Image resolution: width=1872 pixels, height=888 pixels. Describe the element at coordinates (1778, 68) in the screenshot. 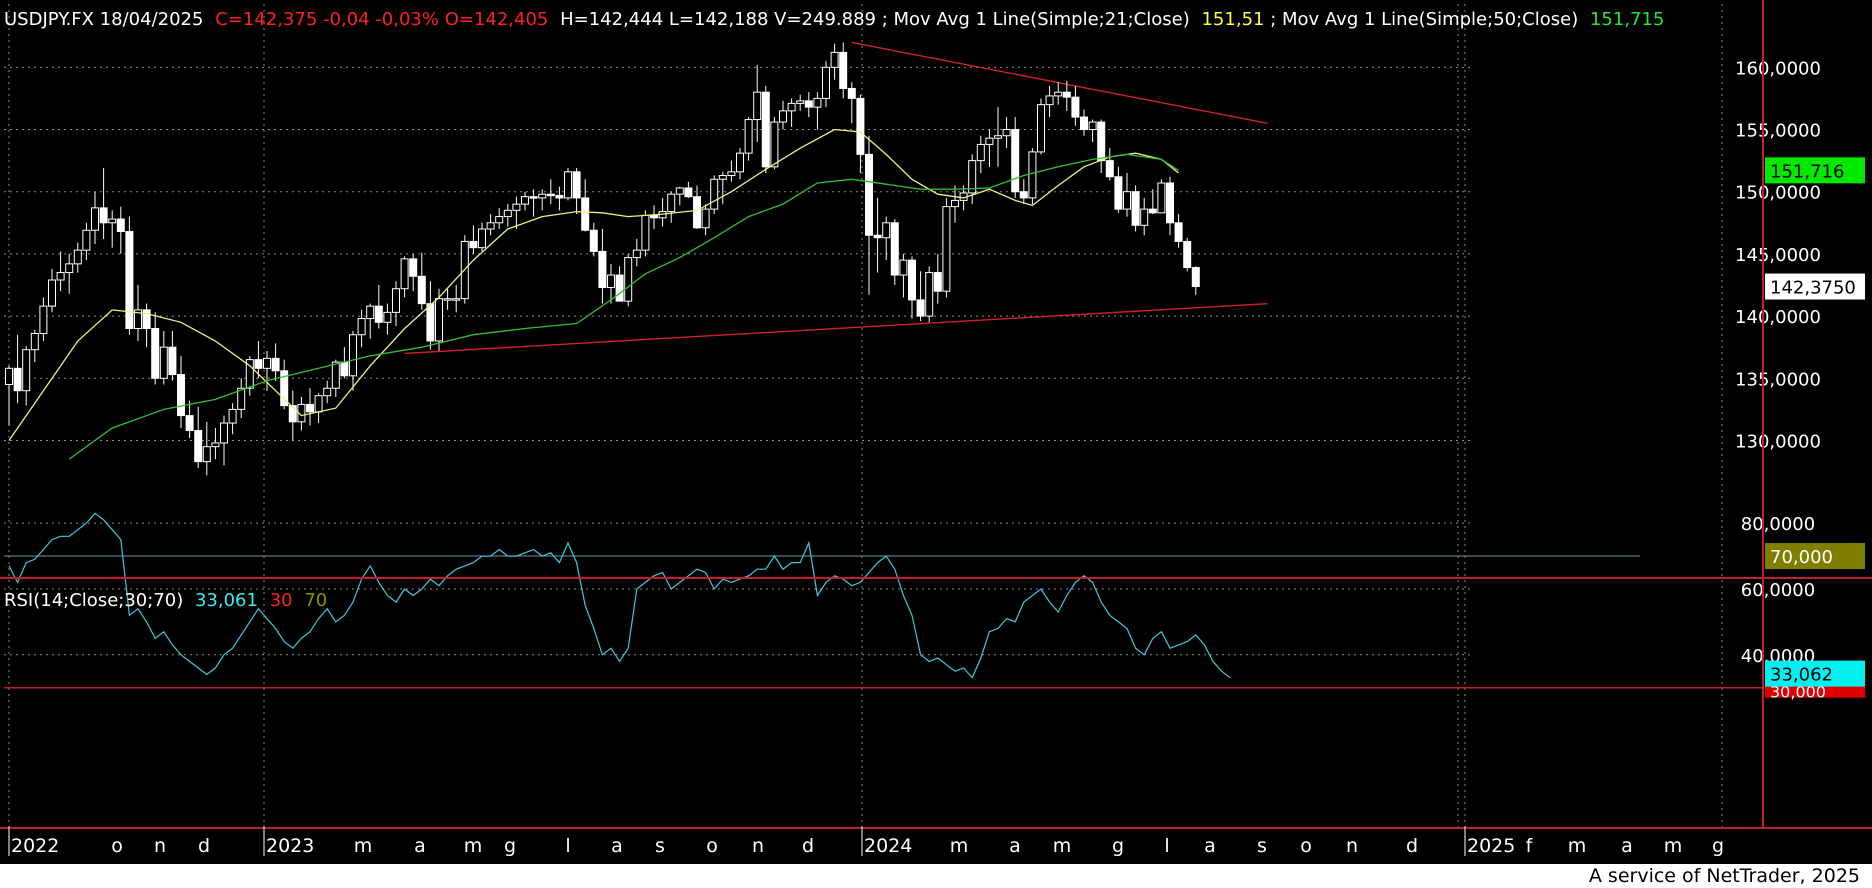

I see `price-tick-label: 160,0000` at that location.